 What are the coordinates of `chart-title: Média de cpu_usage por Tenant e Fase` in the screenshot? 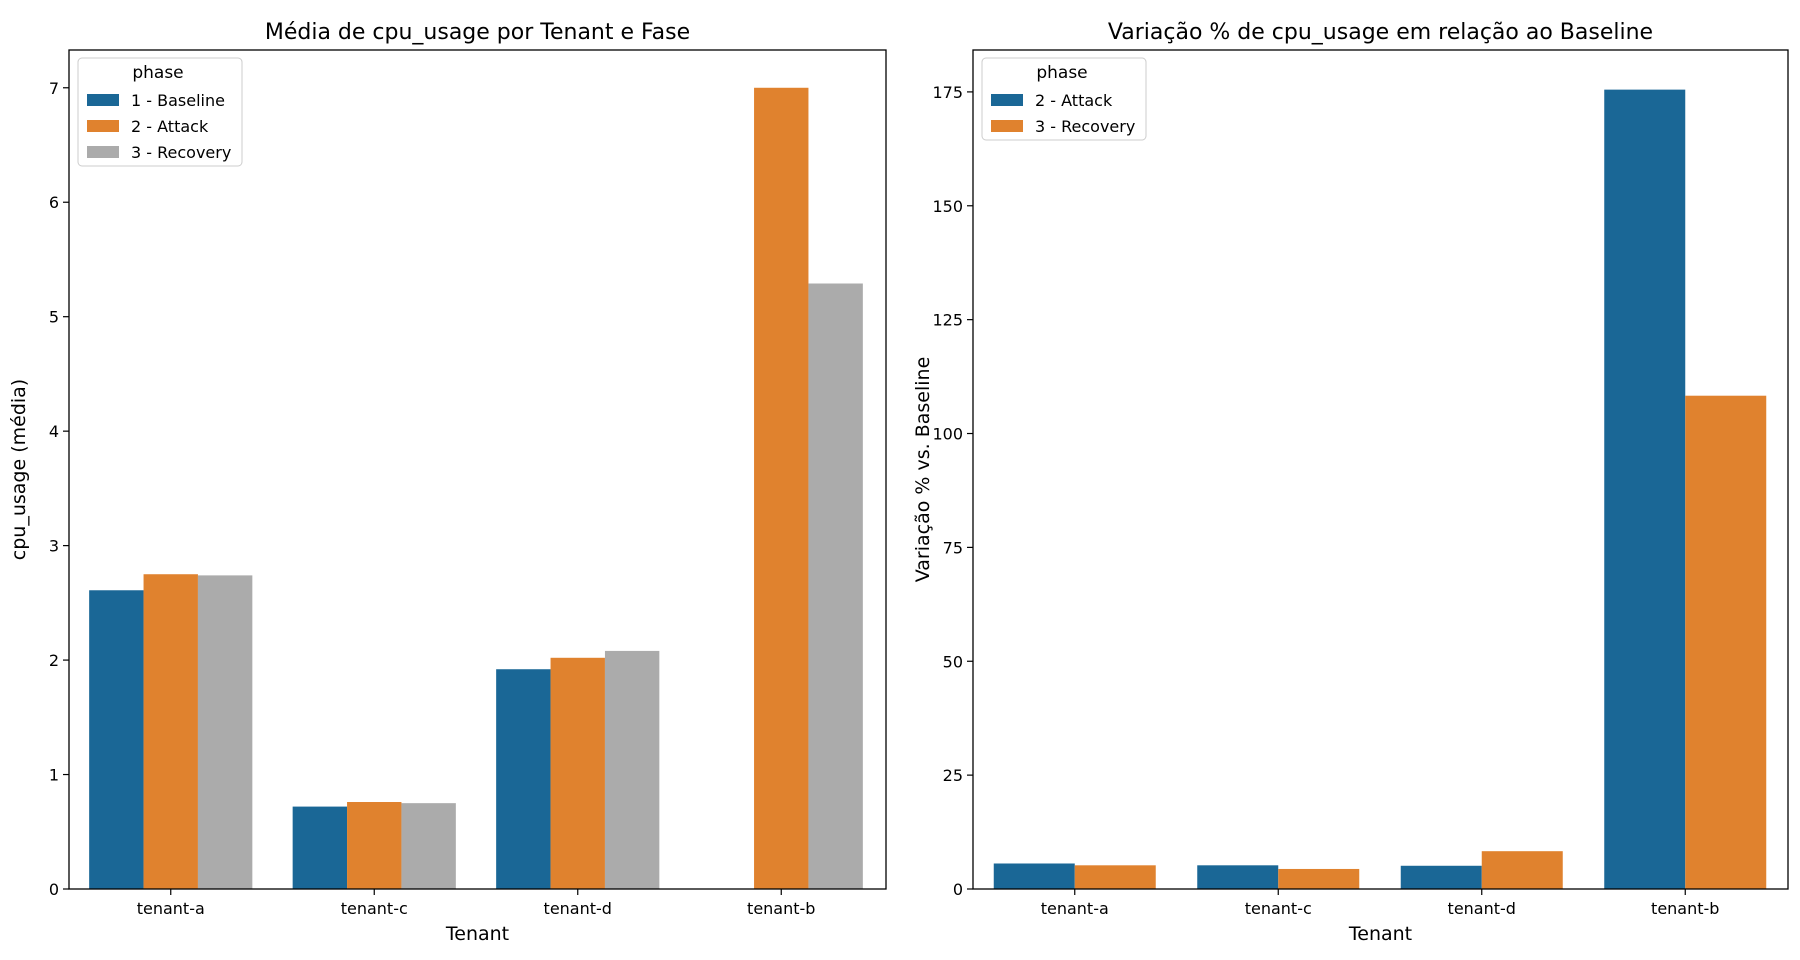 It's located at (477, 32).